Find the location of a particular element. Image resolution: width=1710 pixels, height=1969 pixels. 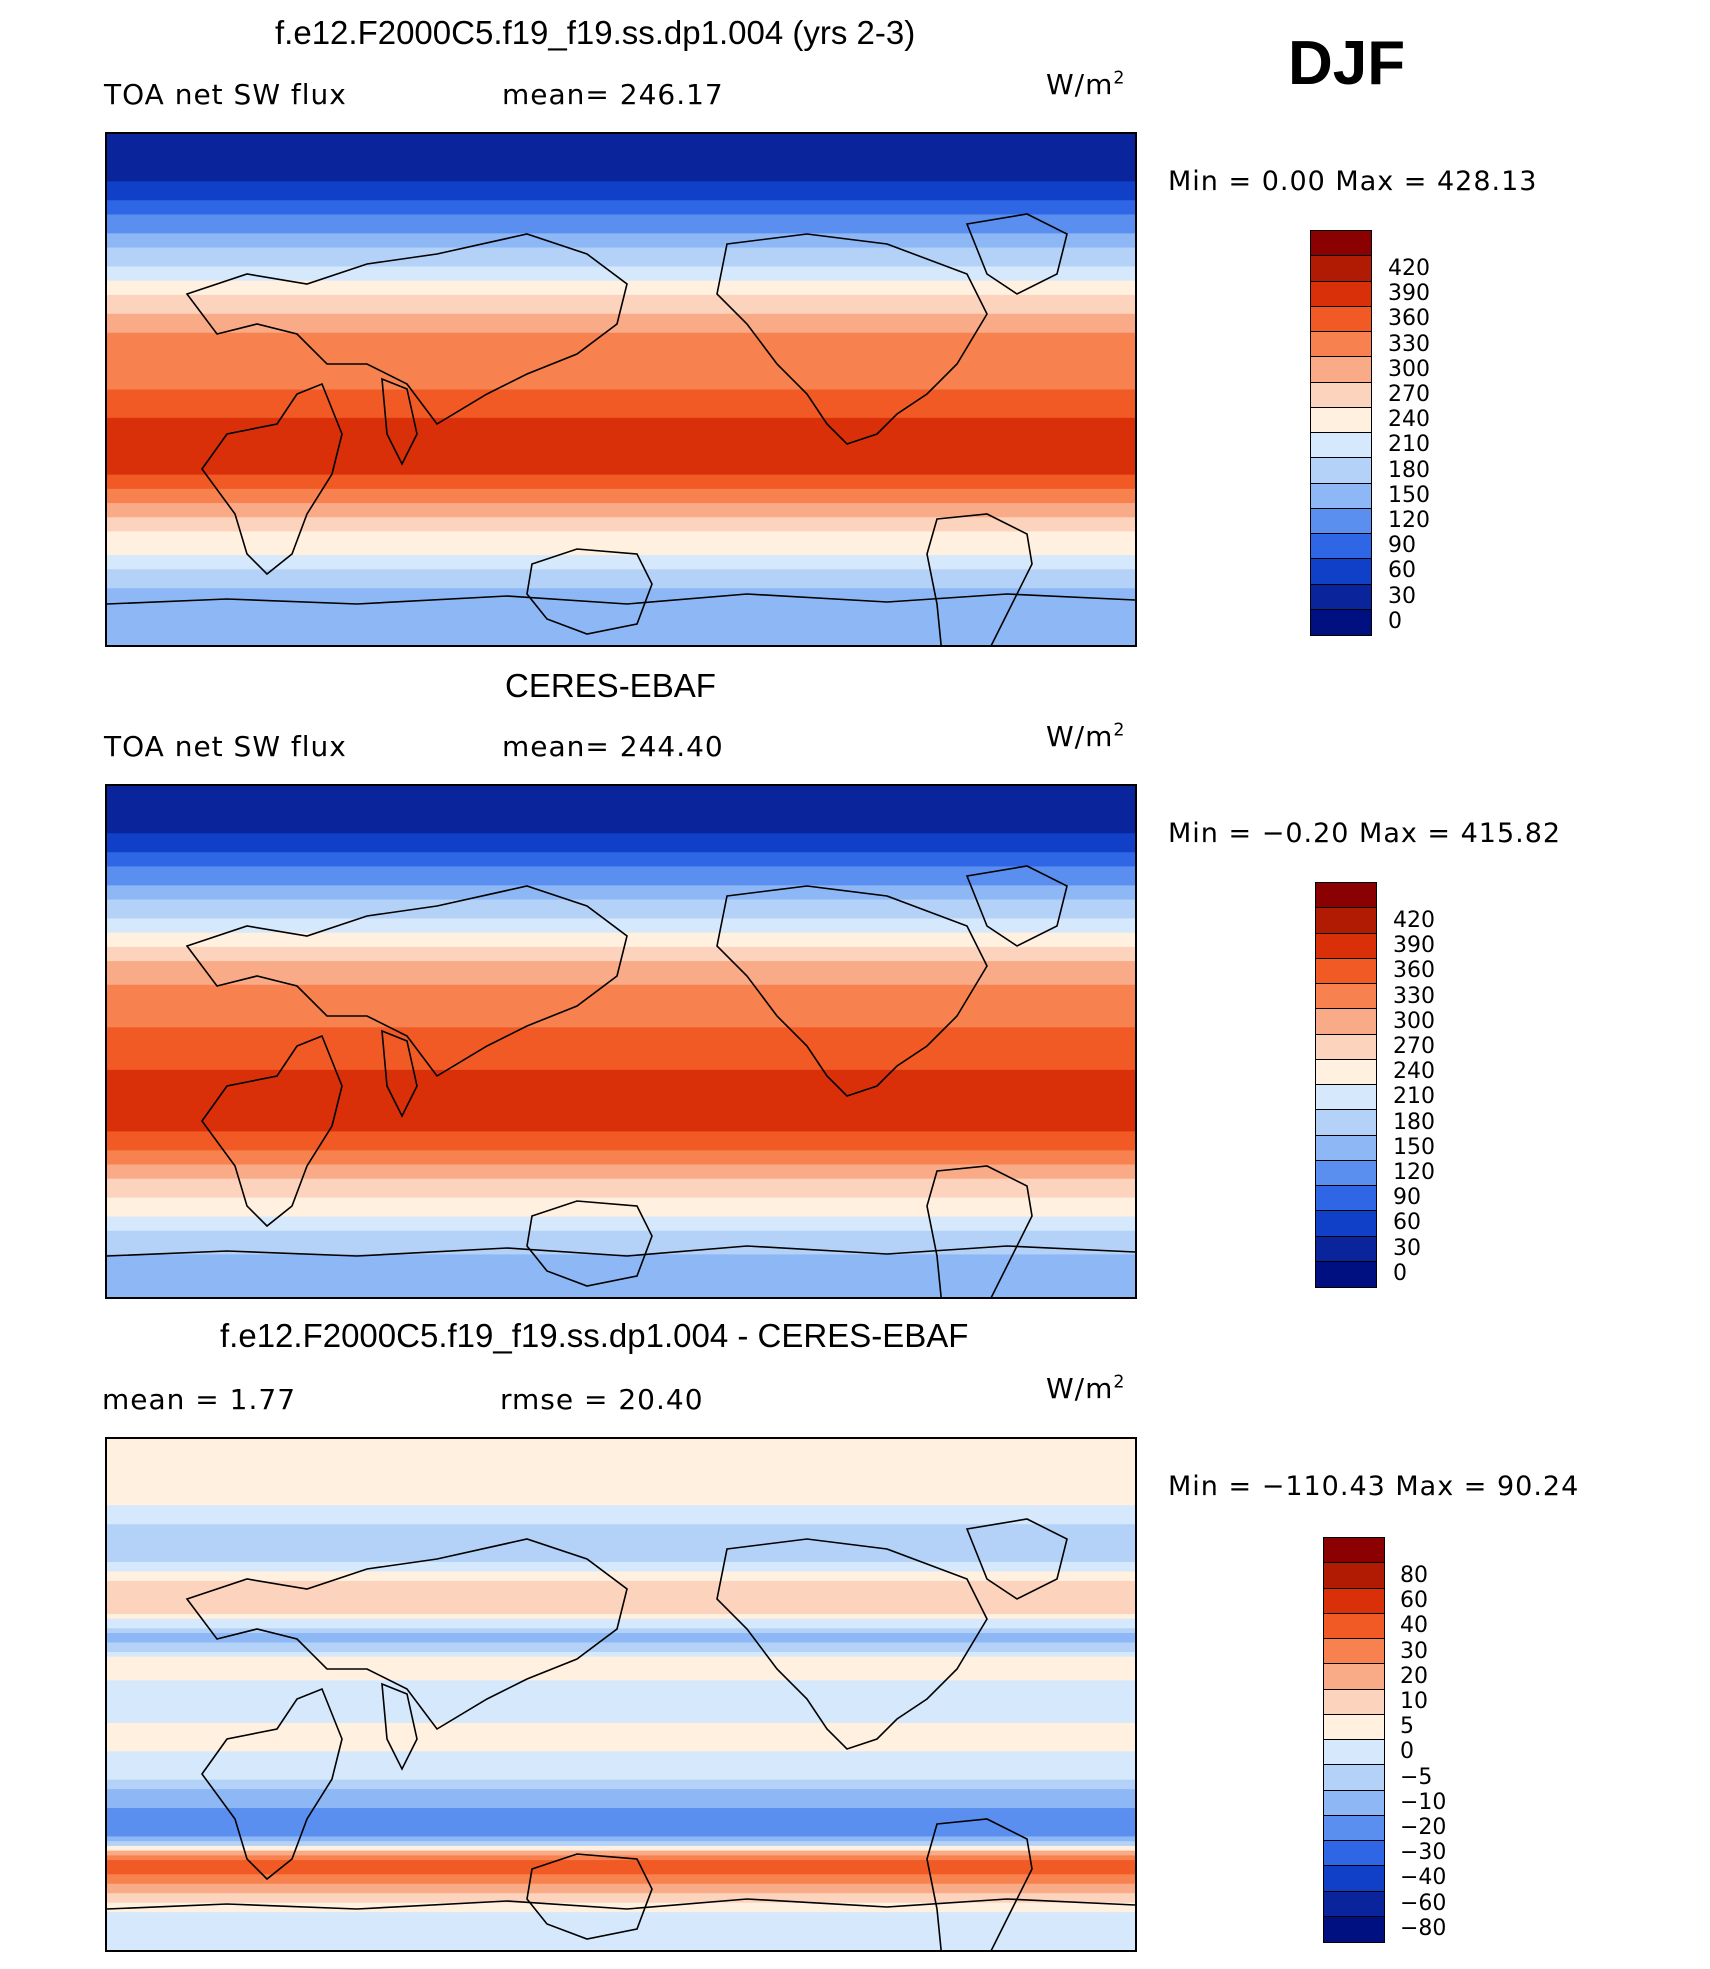

colorbar-tick-label: 240 is located at coordinates (1409, 420).